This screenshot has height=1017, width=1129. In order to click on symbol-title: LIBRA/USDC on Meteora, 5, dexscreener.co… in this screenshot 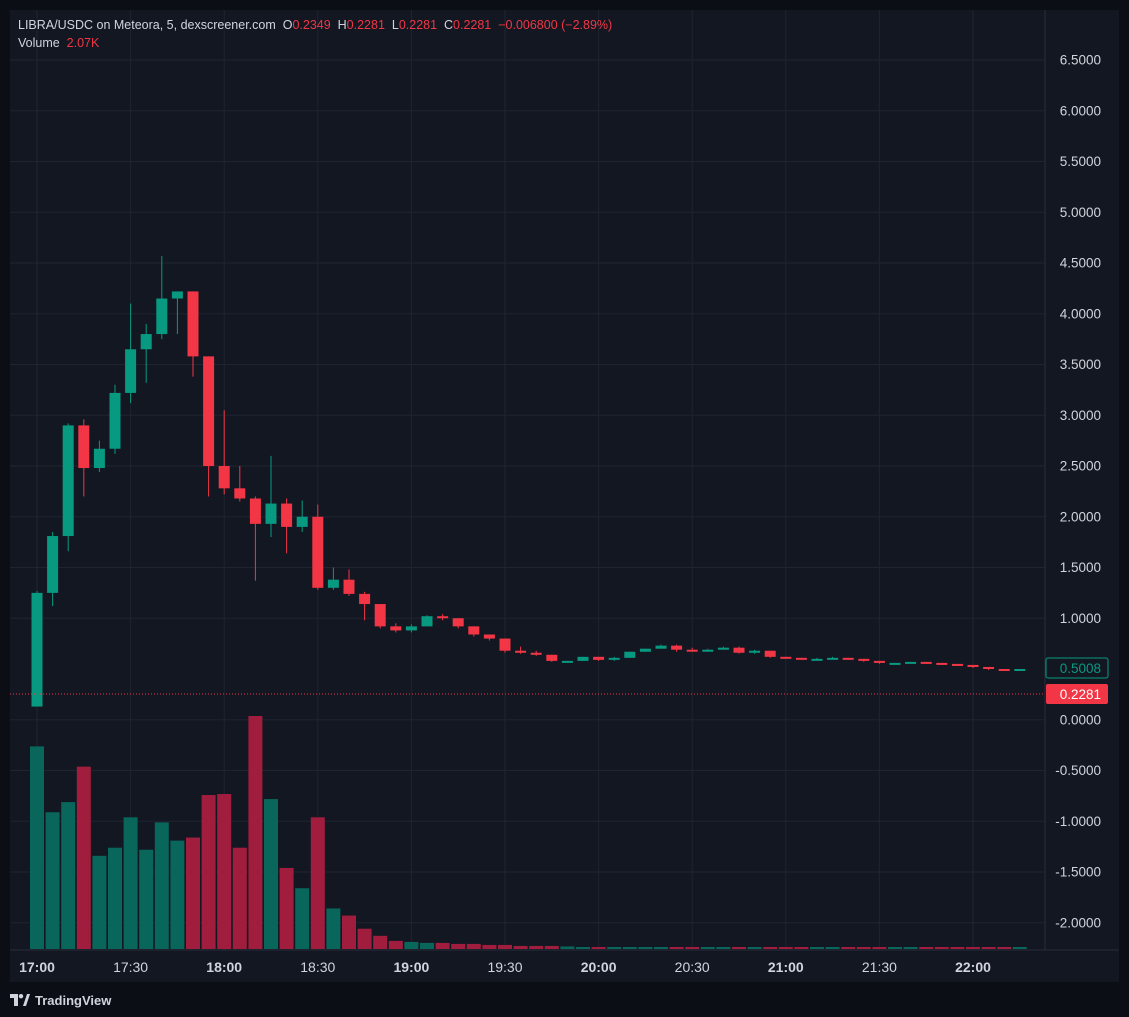, I will do `click(147, 25)`.